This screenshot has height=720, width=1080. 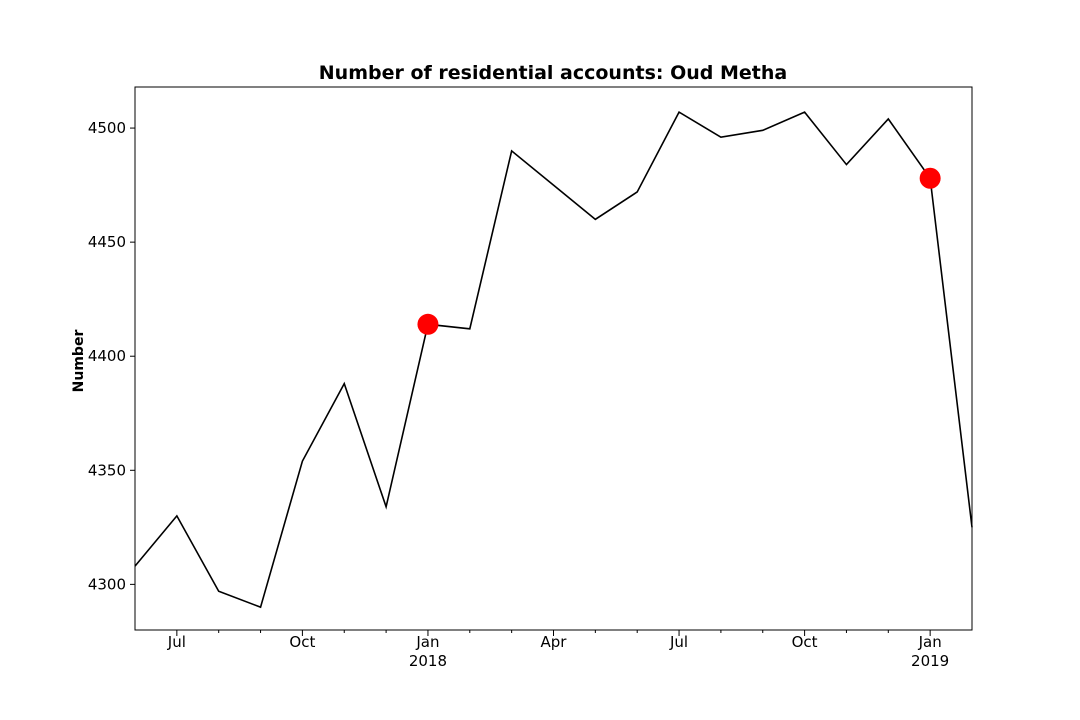 What do you see at coordinates (107, 470) in the screenshot?
I see `y-tick-label: 4350` at bounding box center [107, 470].